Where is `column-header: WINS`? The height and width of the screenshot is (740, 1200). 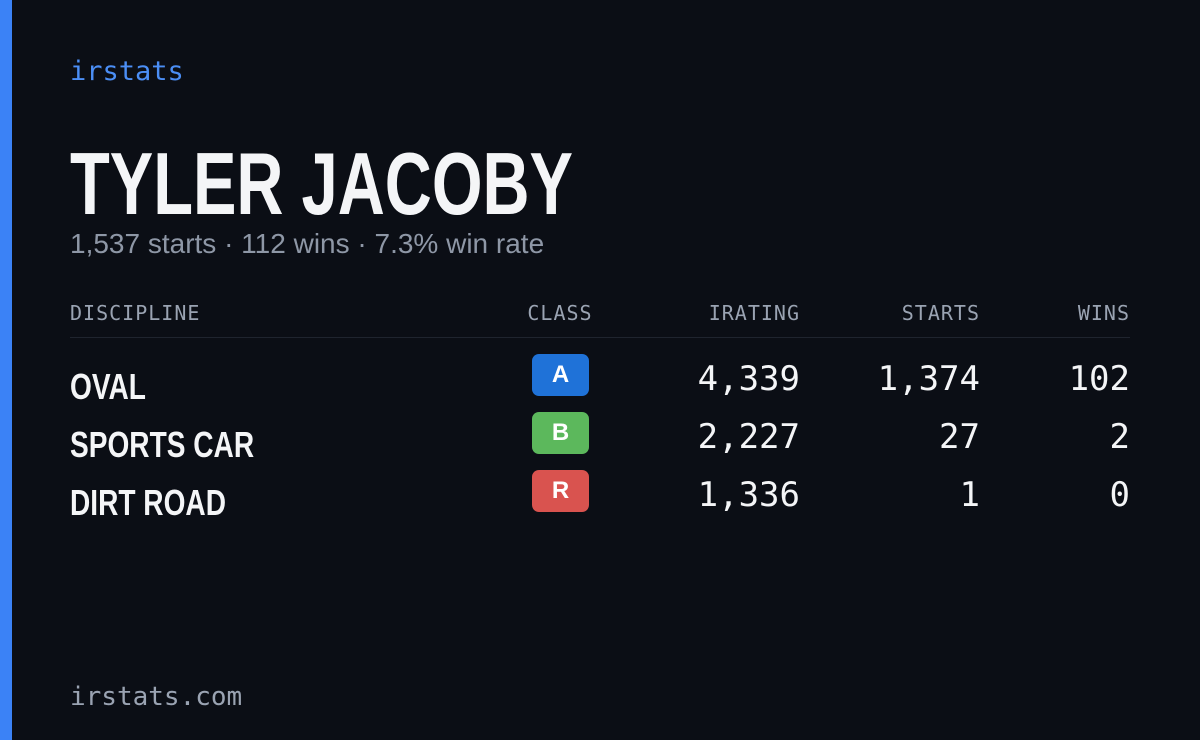 column-header: WINS is located at coordinates (1103, 313).